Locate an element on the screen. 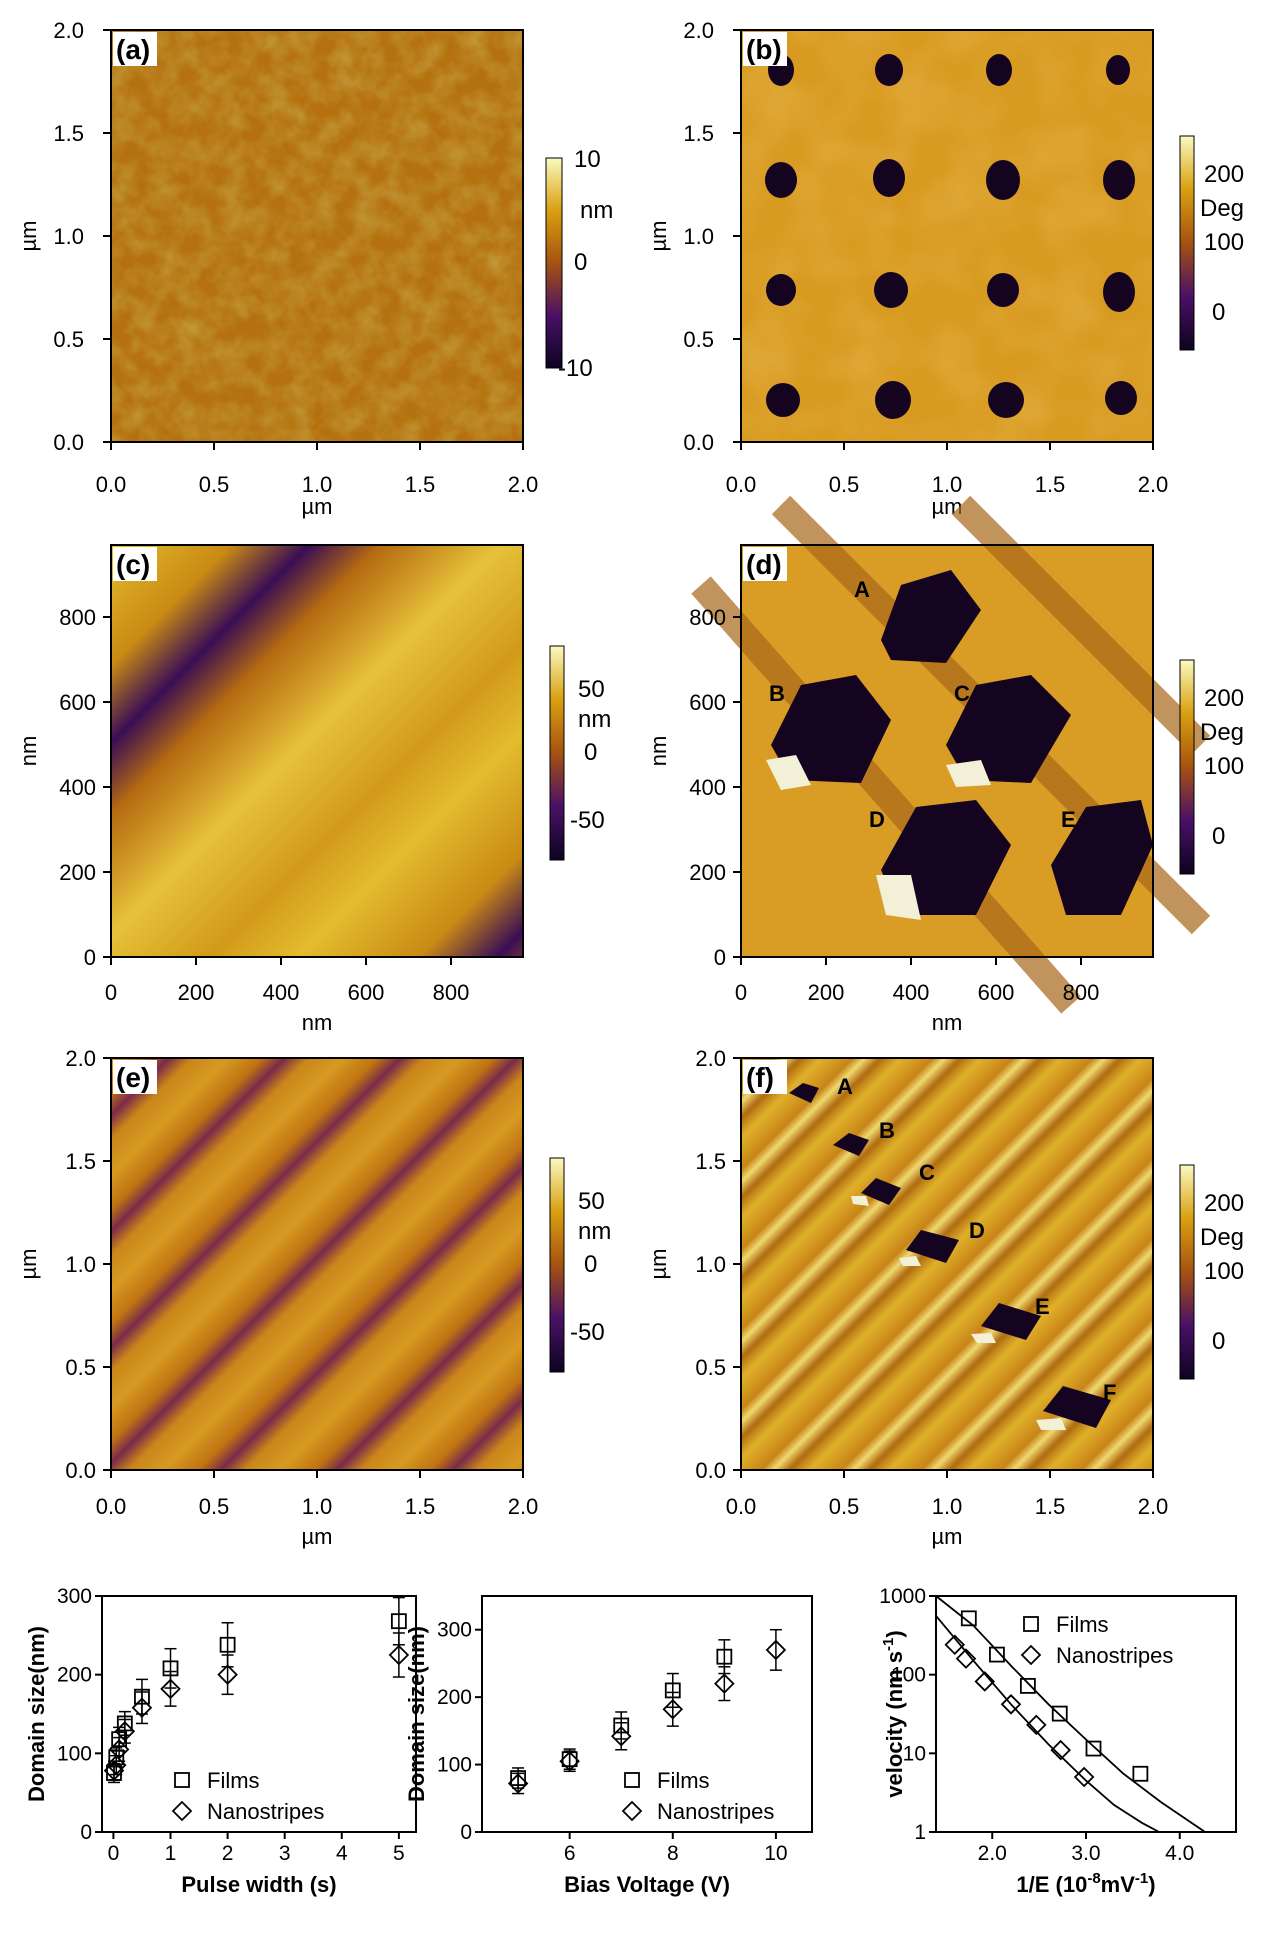  svg-text: A is located at coordinates (845, 1086).